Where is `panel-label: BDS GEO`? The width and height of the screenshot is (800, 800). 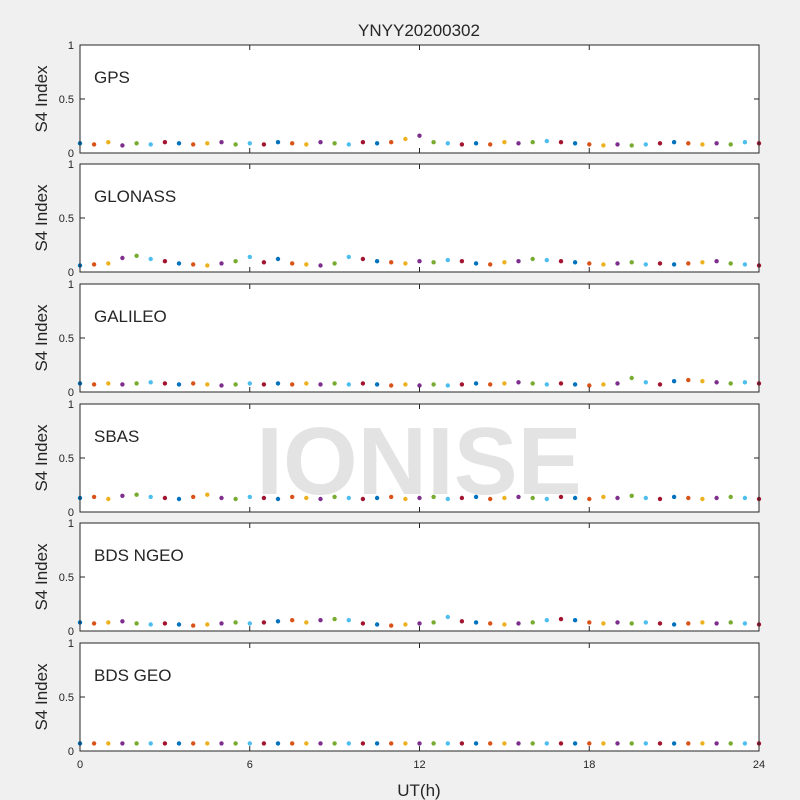 panel-label: BDS GEO is located at coordinates (132, 675).